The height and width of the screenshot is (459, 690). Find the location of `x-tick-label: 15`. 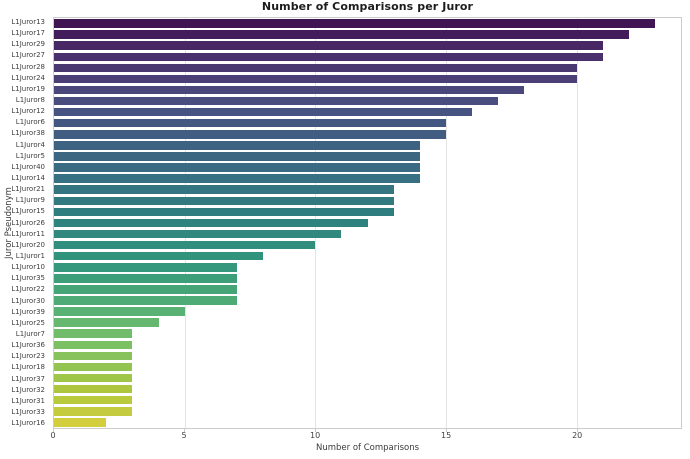

x-tick-label: 15 is located at coordinates (446, 435).